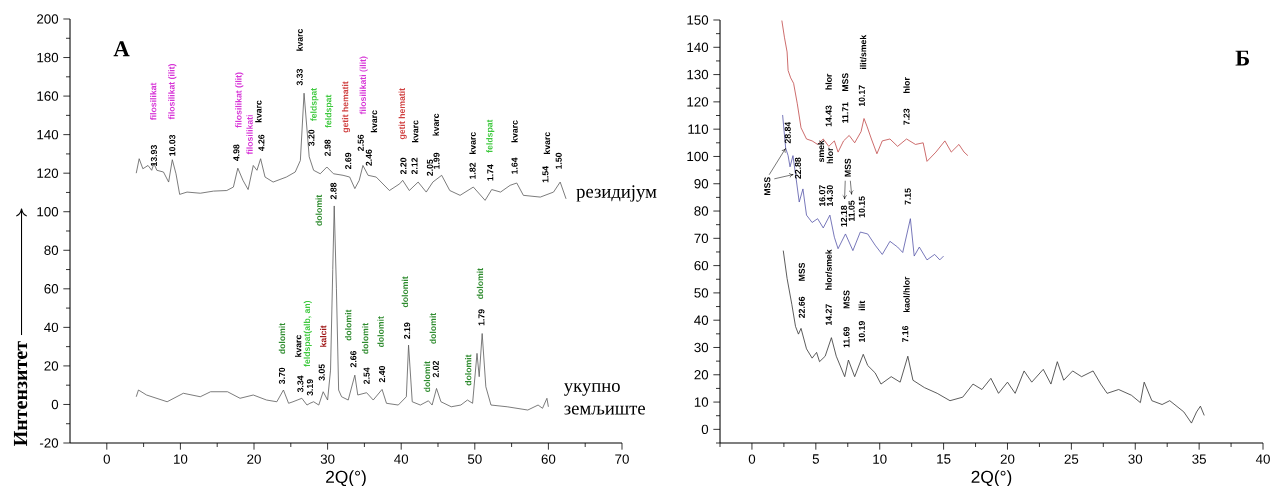  What do you see at coordinates (829, 196) in the screenshot?
I see `annotation: 14.30` at bounding box center [829, 196].